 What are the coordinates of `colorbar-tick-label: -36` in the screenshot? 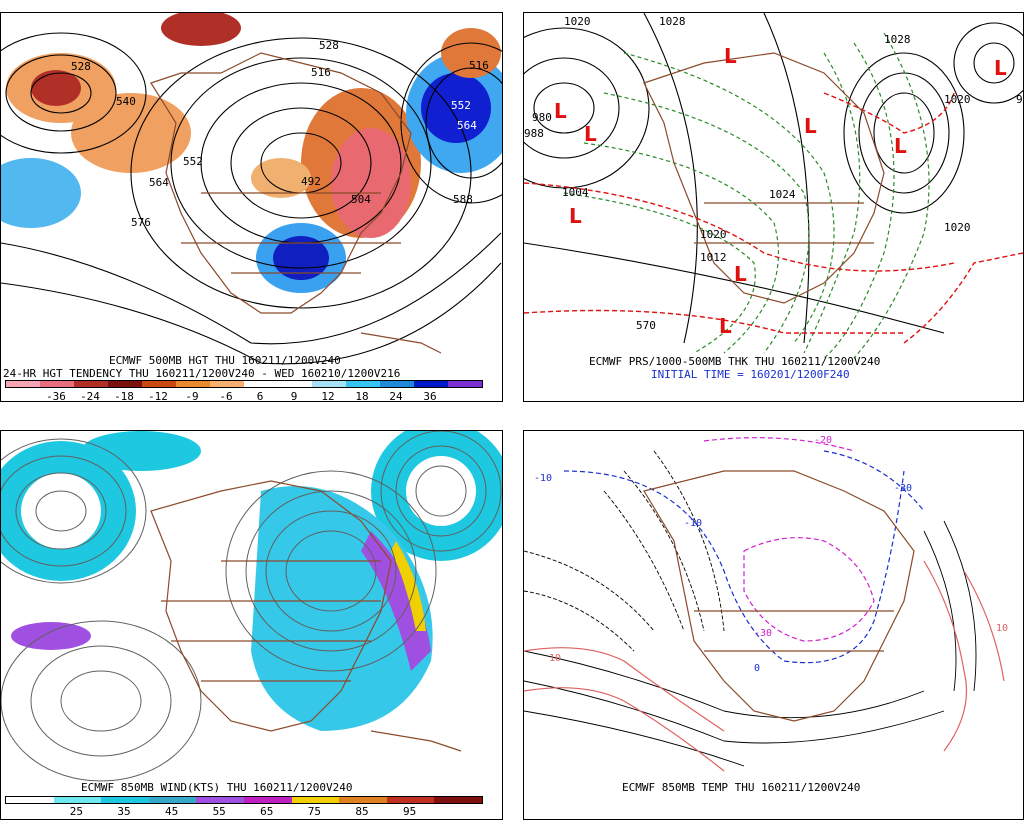 It's located at (56, 396).